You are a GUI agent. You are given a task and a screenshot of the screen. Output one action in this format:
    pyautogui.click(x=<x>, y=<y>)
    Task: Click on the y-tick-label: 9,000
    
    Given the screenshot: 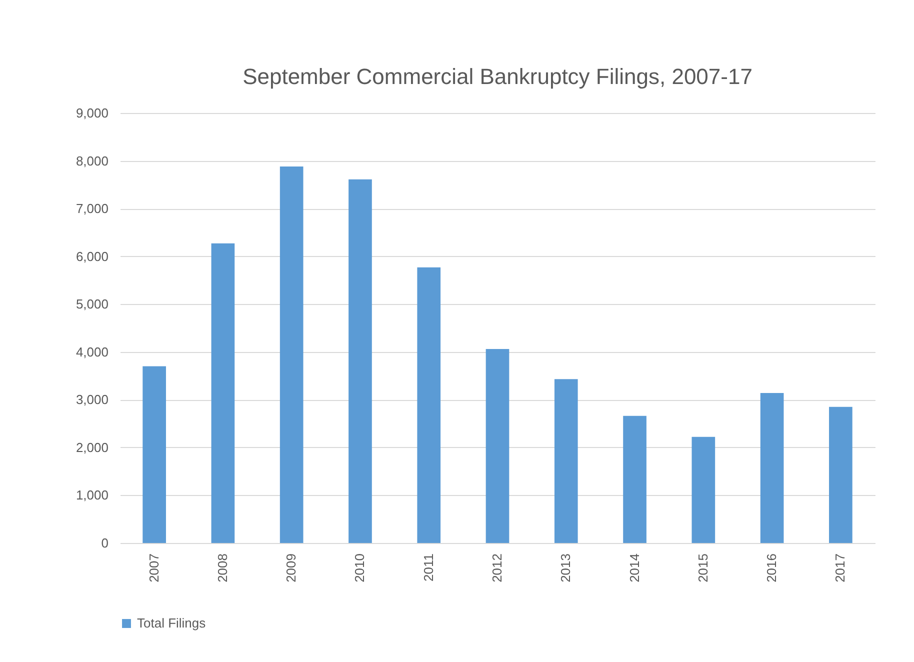 What is the action you would take?
    pyautogui.click(x=92, y=113)
    